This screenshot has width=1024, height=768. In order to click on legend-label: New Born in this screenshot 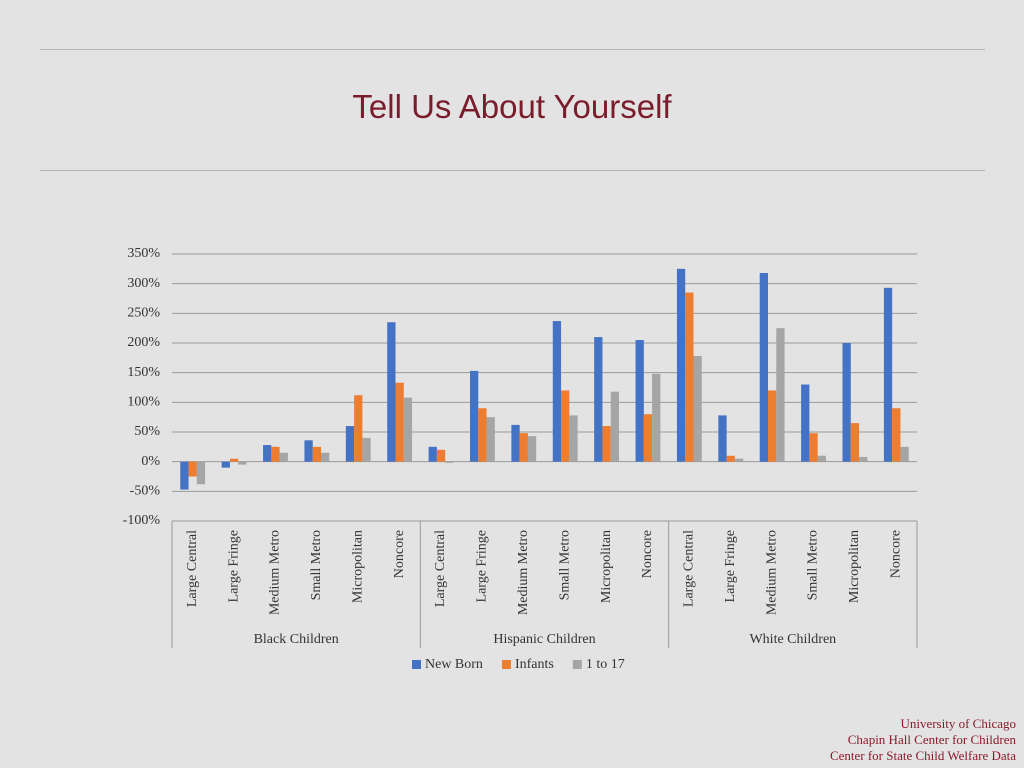, I will do `click(454, 664)`.